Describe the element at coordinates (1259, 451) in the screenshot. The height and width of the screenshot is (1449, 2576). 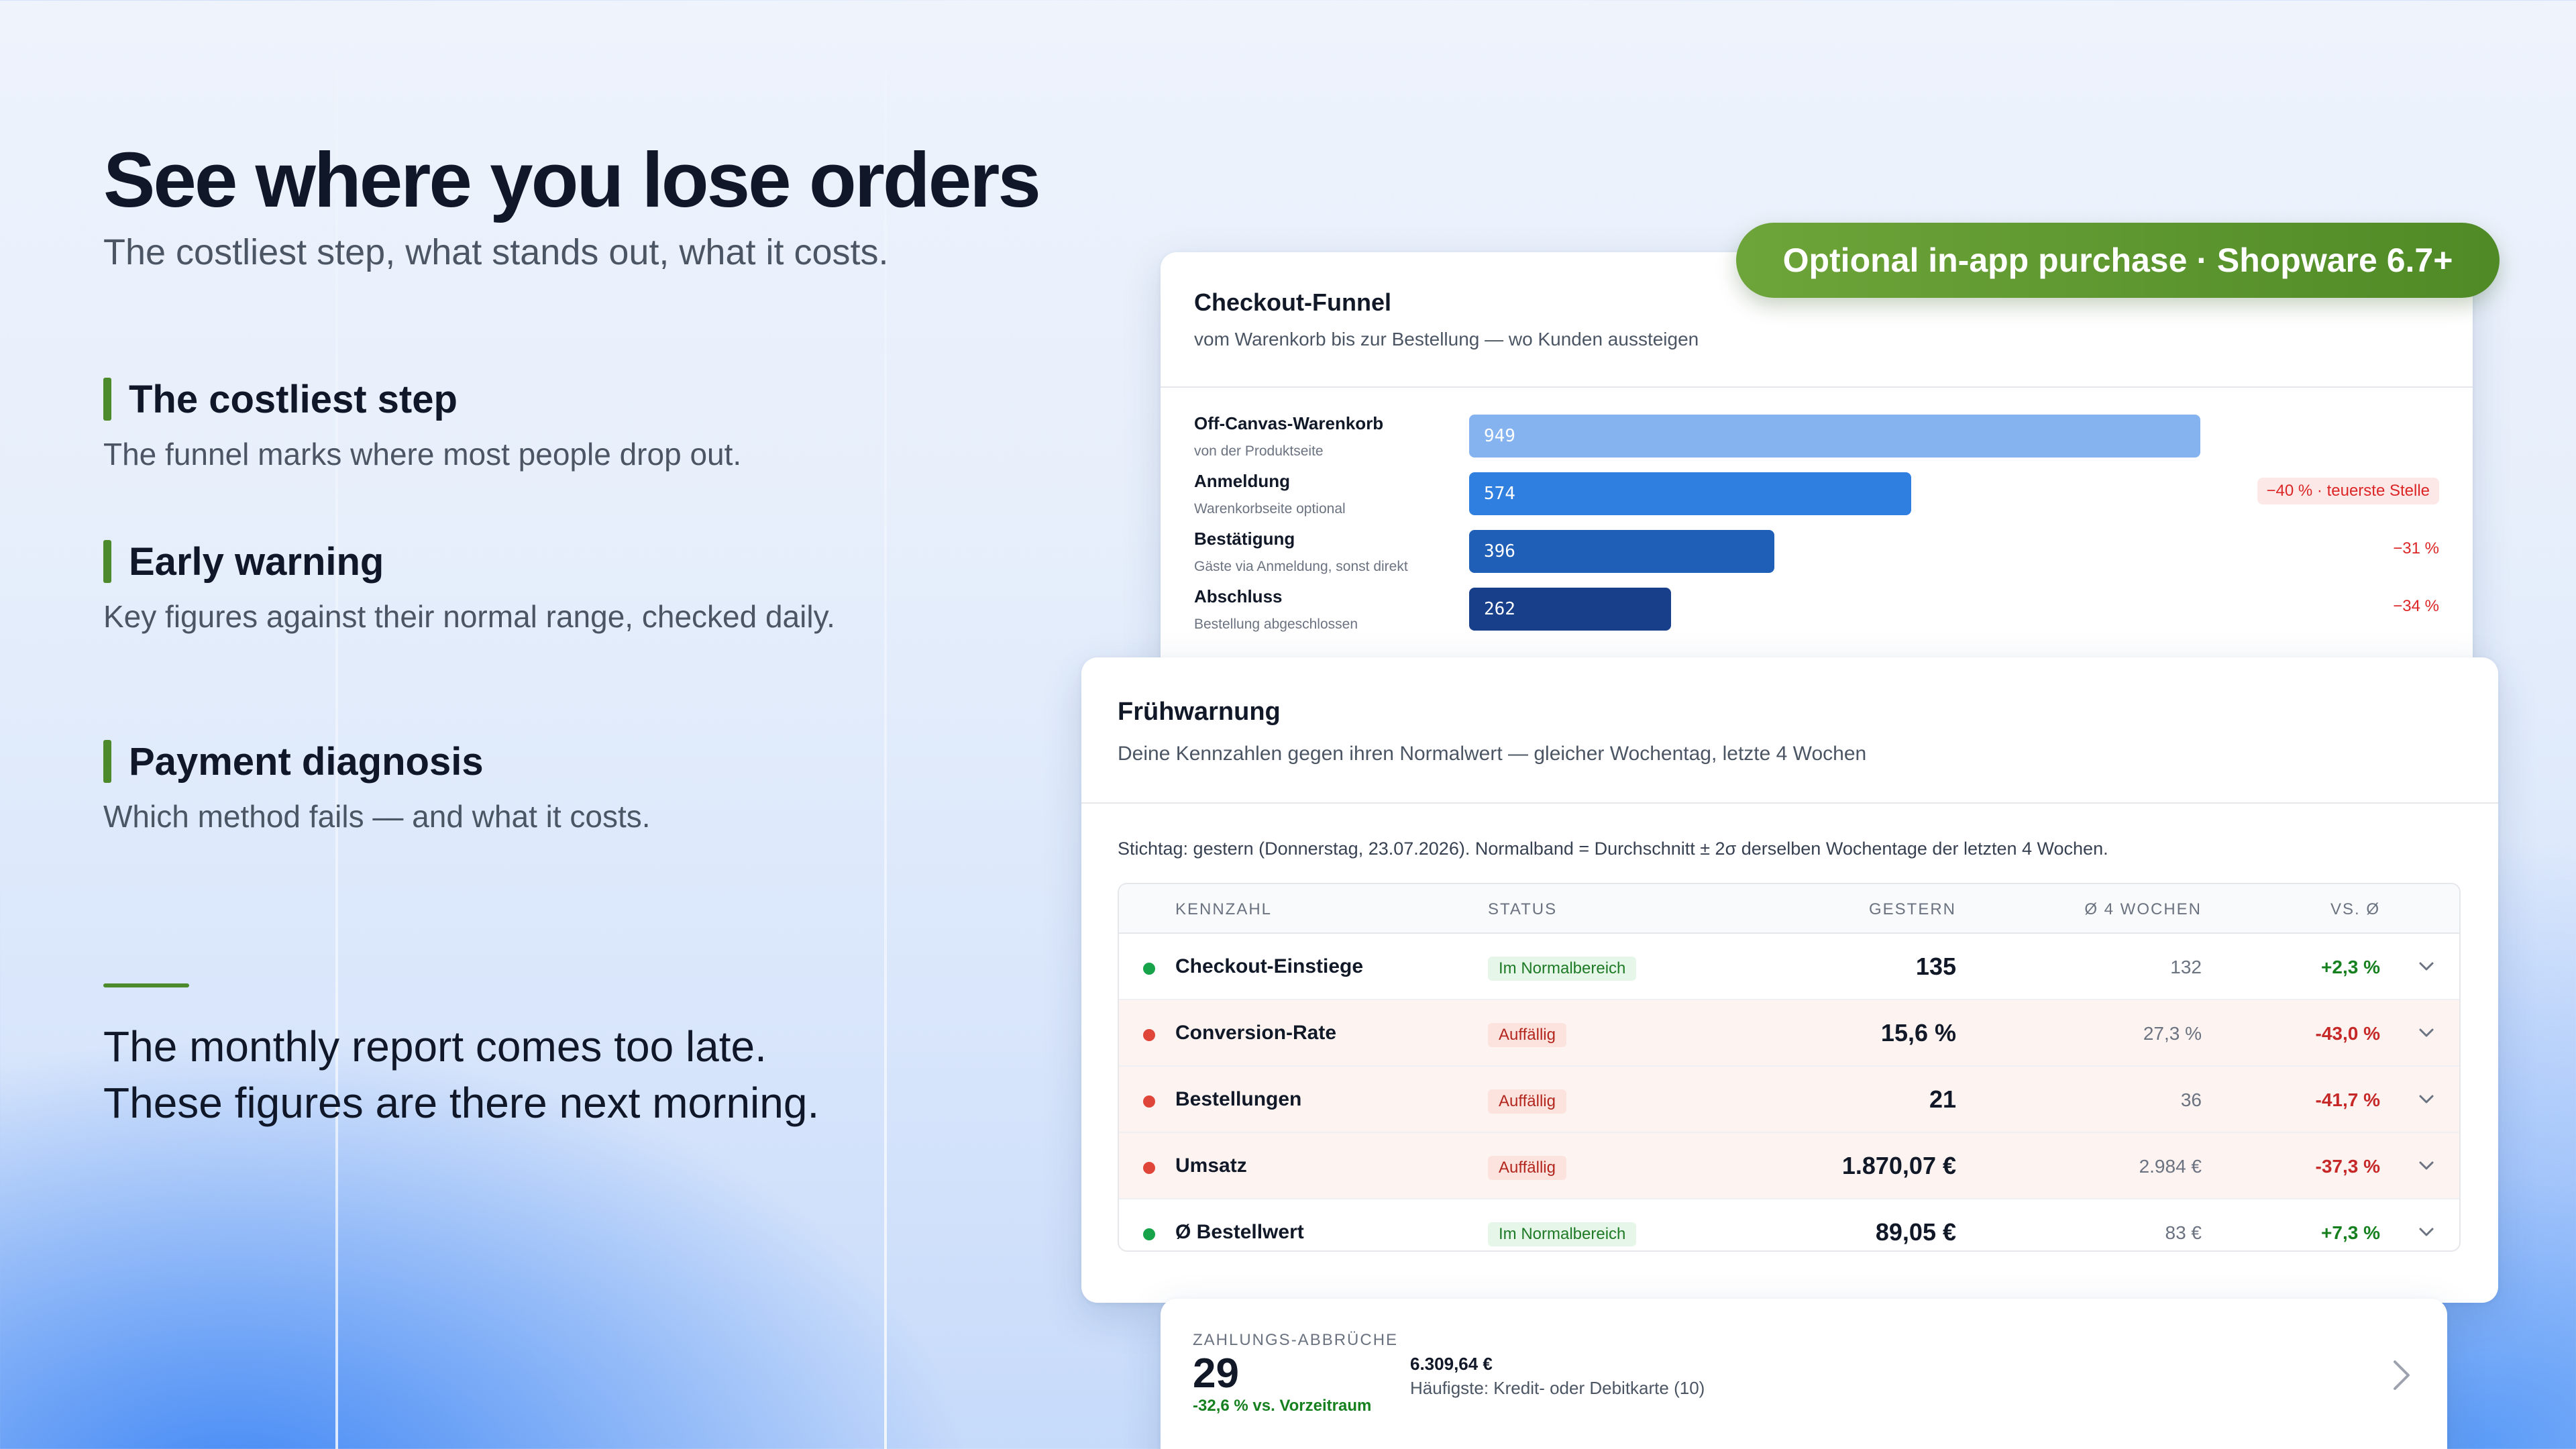
I see `funnel-step-hint: von der Produktseite` at that location.